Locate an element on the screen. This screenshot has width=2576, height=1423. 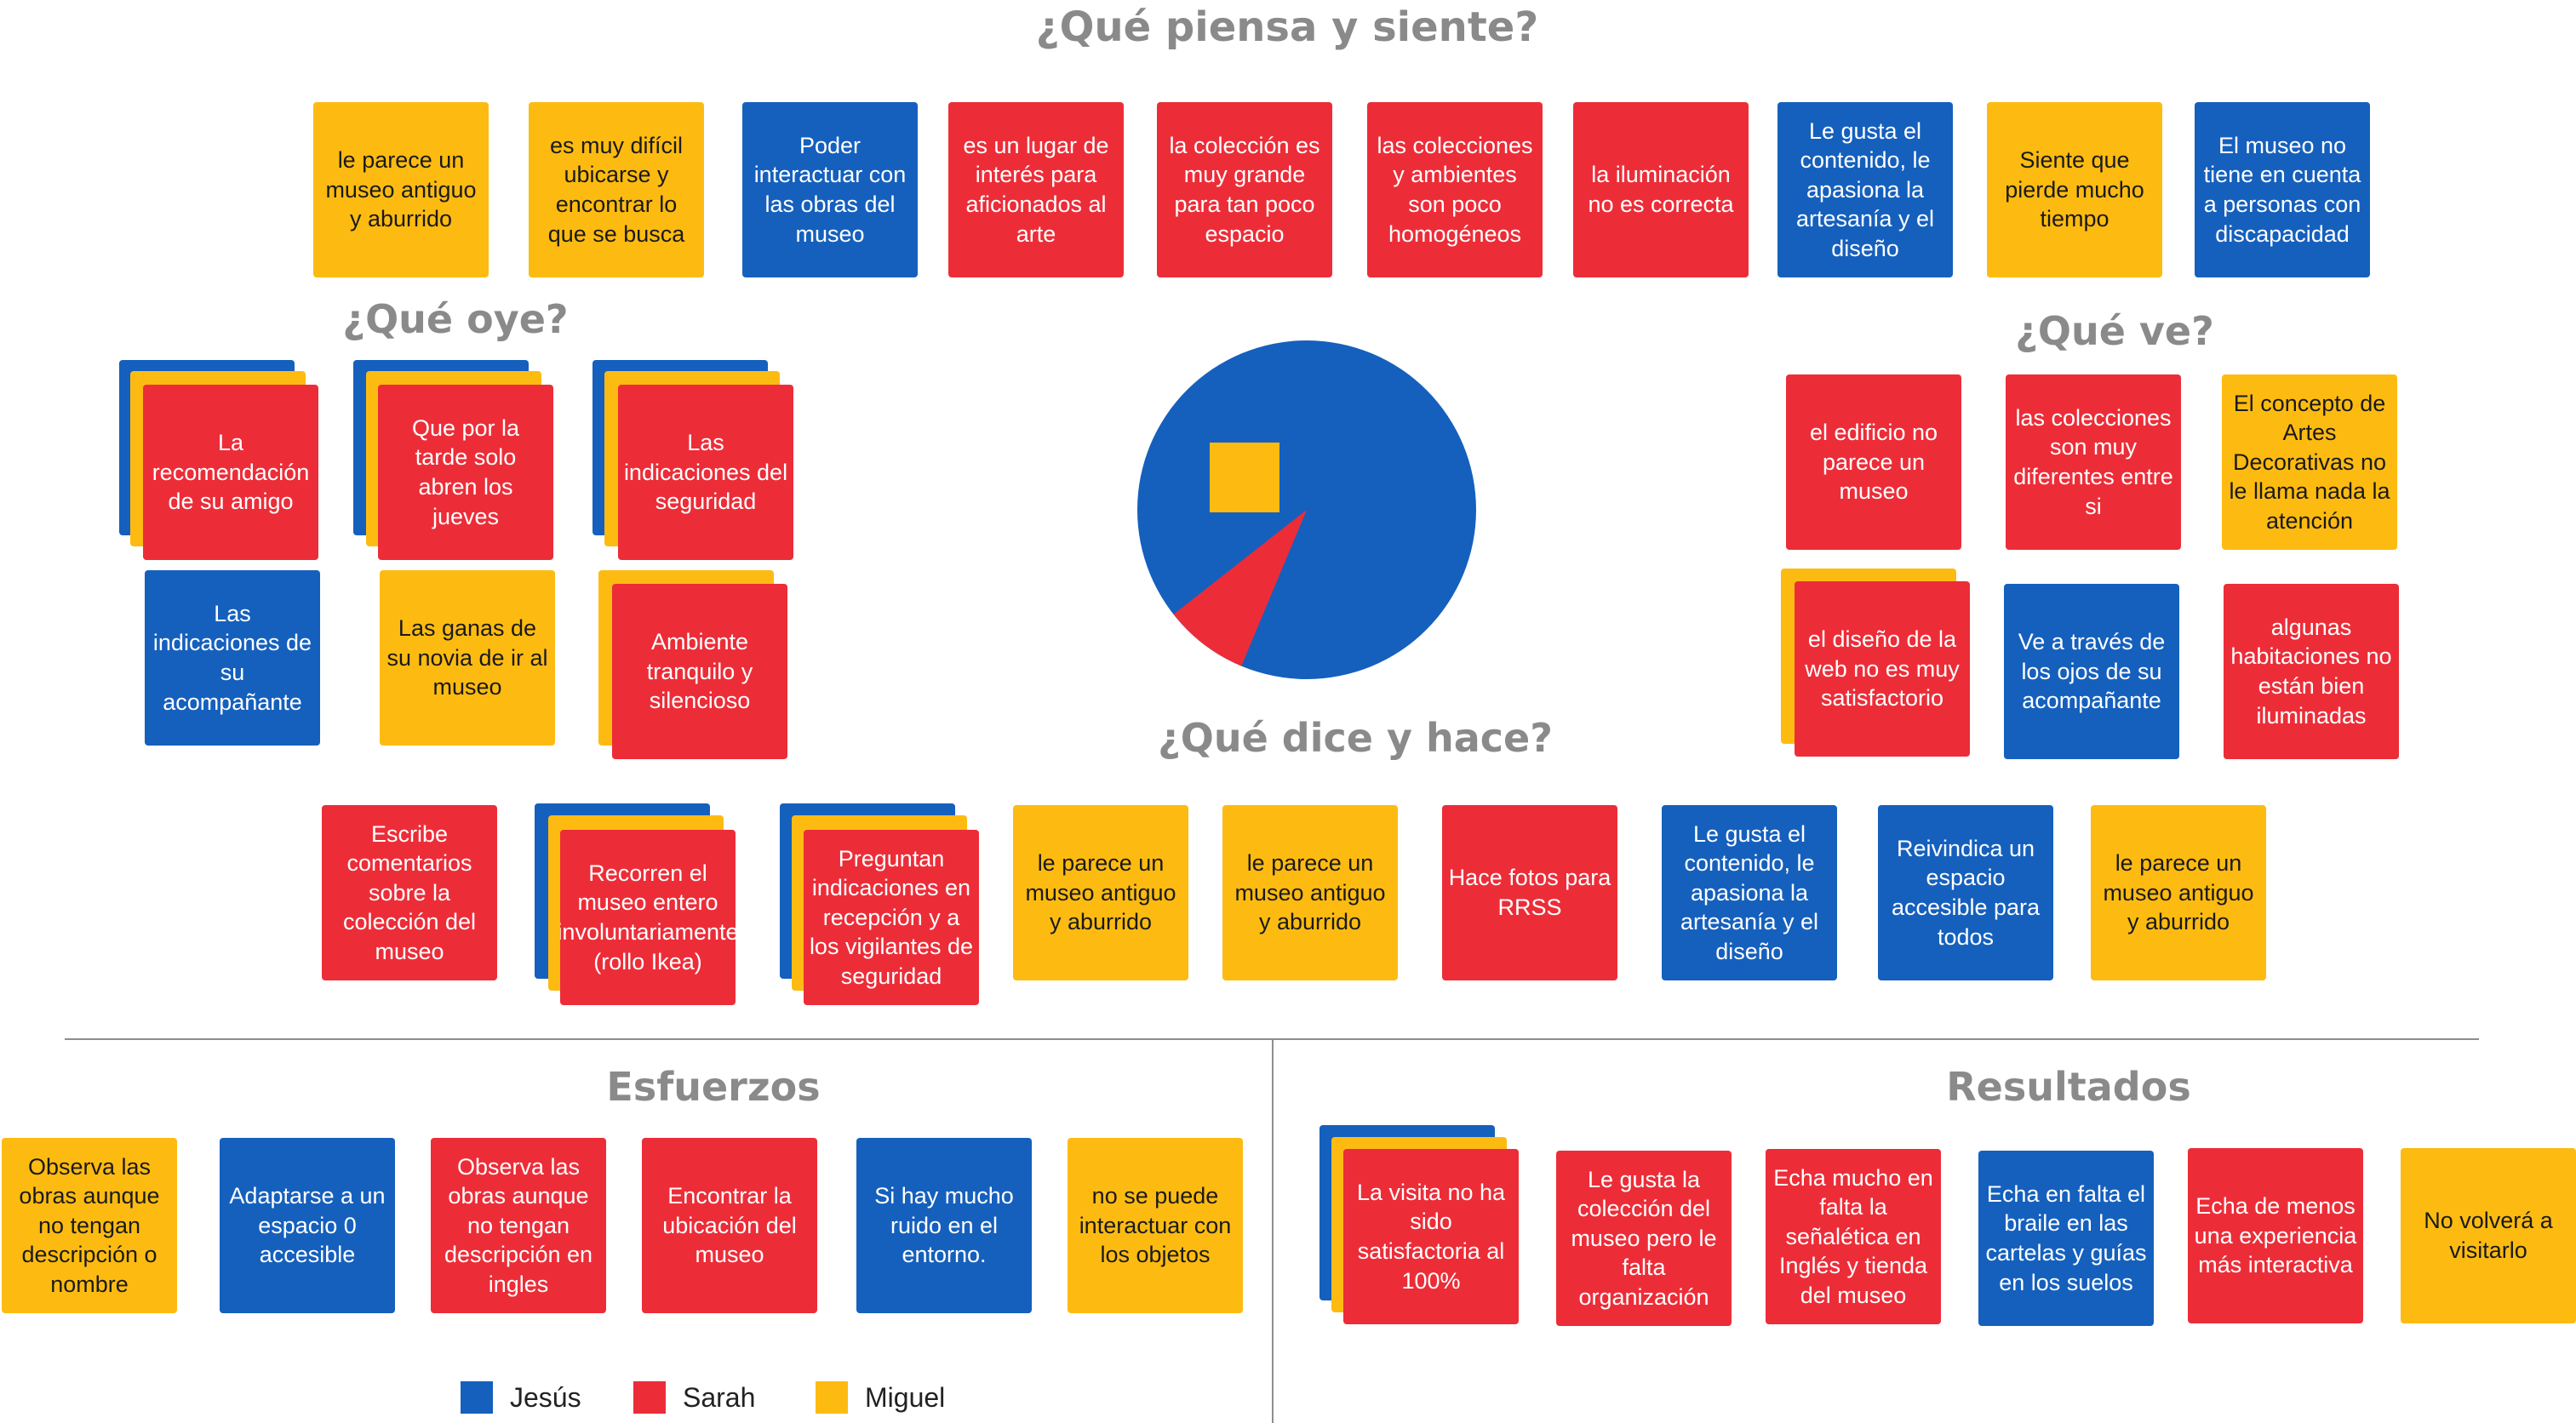
legend-label: Sarah is located at coordinates (719, 1397).